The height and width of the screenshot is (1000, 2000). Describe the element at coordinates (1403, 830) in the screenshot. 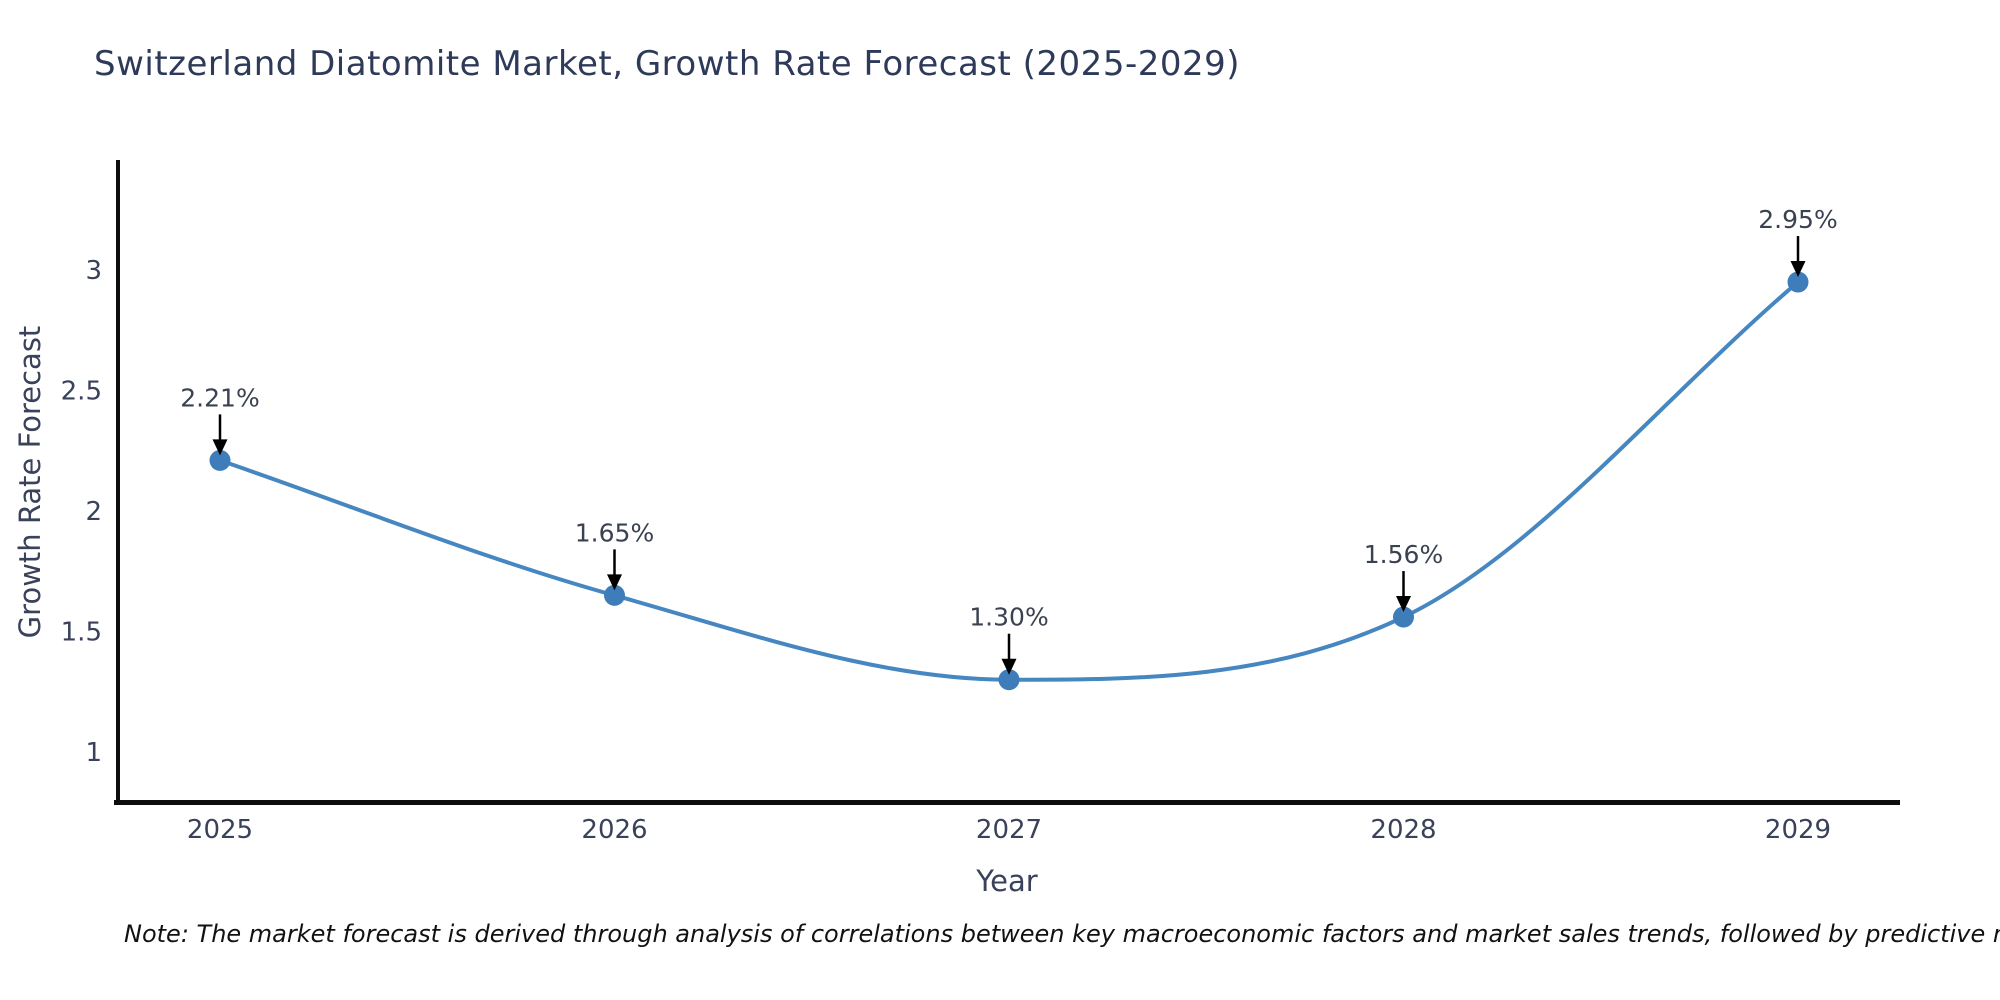

I see `x-tick-label: 2028` at that location.